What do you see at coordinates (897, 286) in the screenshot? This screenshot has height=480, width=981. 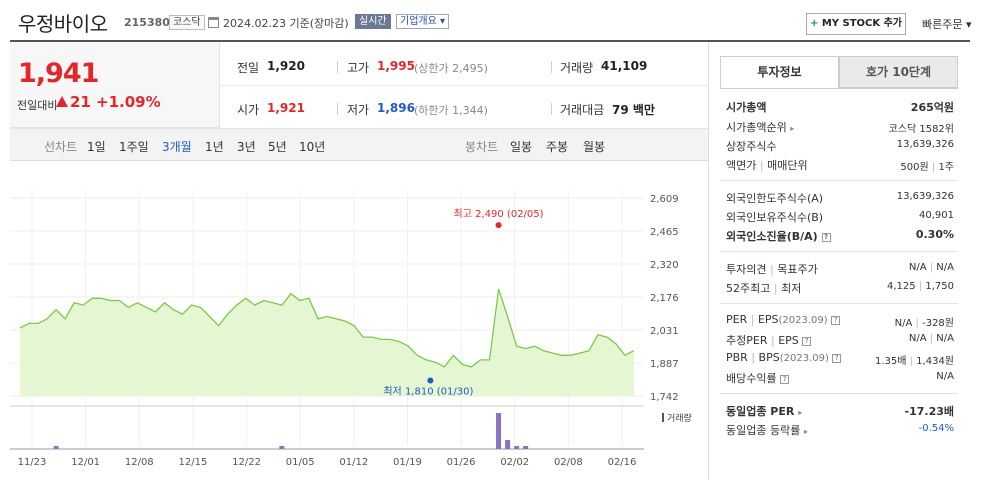 I see `week52-value: 4,125 | 1,750` at bounding box center [897, 286].